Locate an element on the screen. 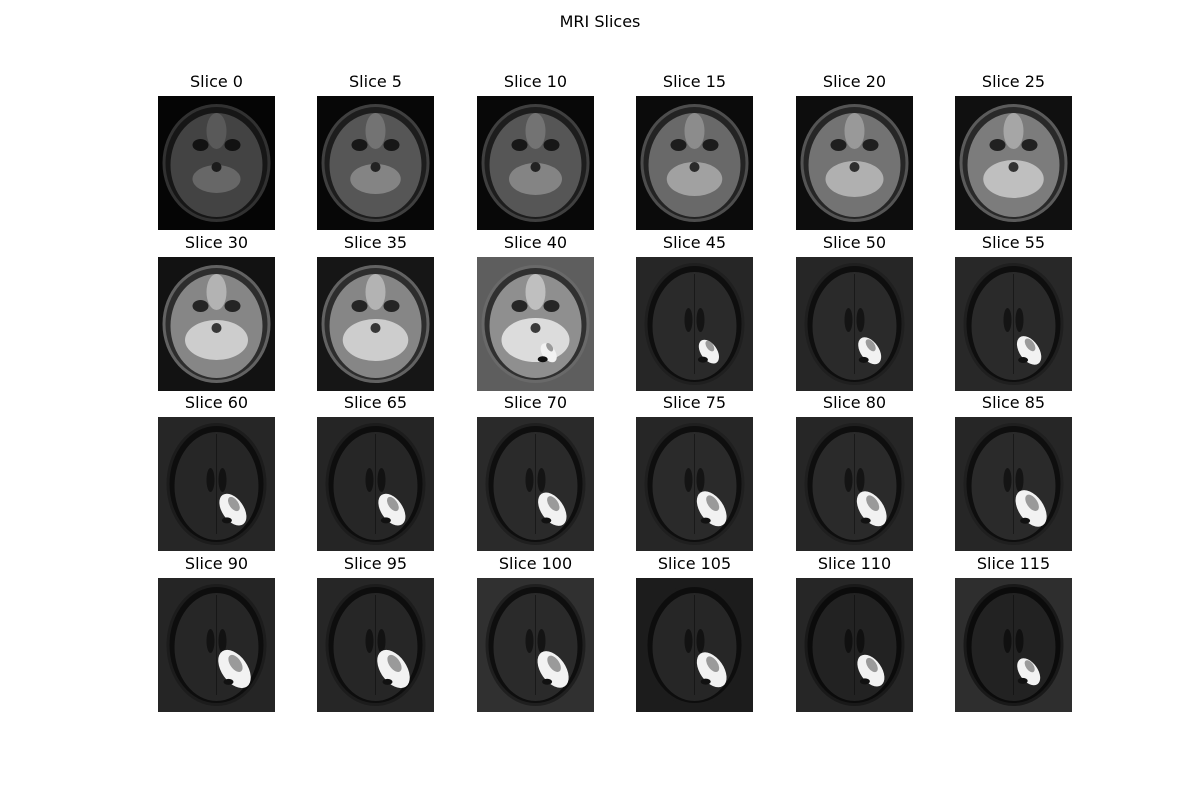  slice-title: Slice 5 is located at coordinates (375, 81).